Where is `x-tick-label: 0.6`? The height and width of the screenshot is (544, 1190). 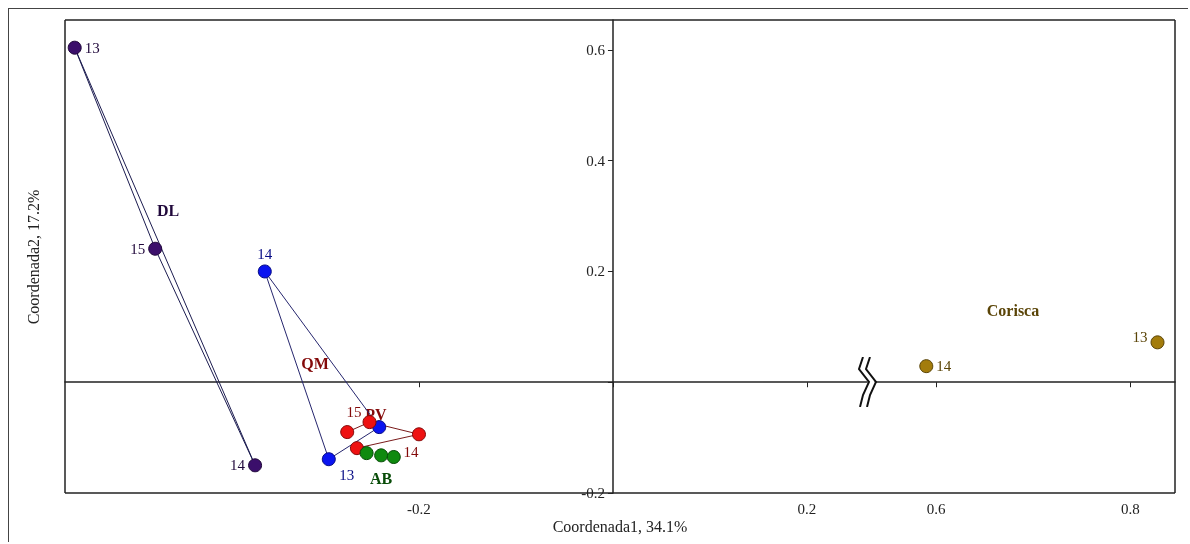 x-tick-label: 0.6 is located at coordinates (936, 508).